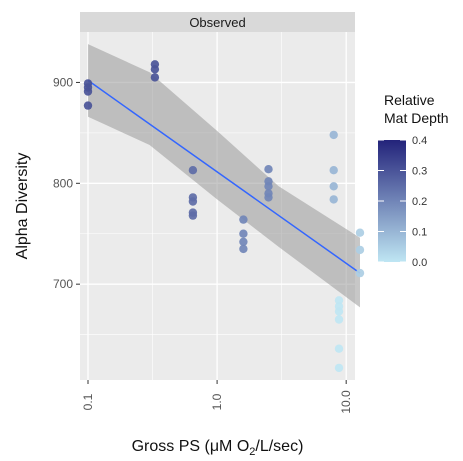  Describe the element at coordinates (88, 401) in the screenshot. I see `x-tick-label: 0.1` at that location.